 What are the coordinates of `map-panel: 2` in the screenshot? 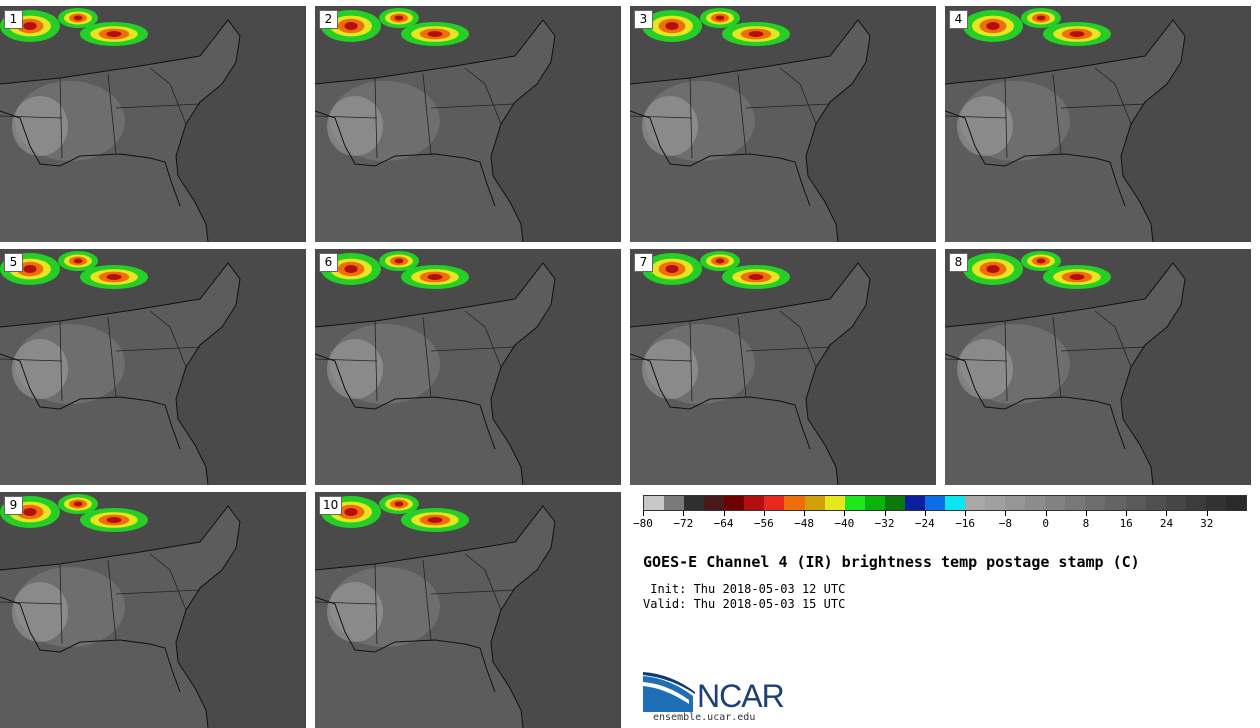 It's located at (468, 124).